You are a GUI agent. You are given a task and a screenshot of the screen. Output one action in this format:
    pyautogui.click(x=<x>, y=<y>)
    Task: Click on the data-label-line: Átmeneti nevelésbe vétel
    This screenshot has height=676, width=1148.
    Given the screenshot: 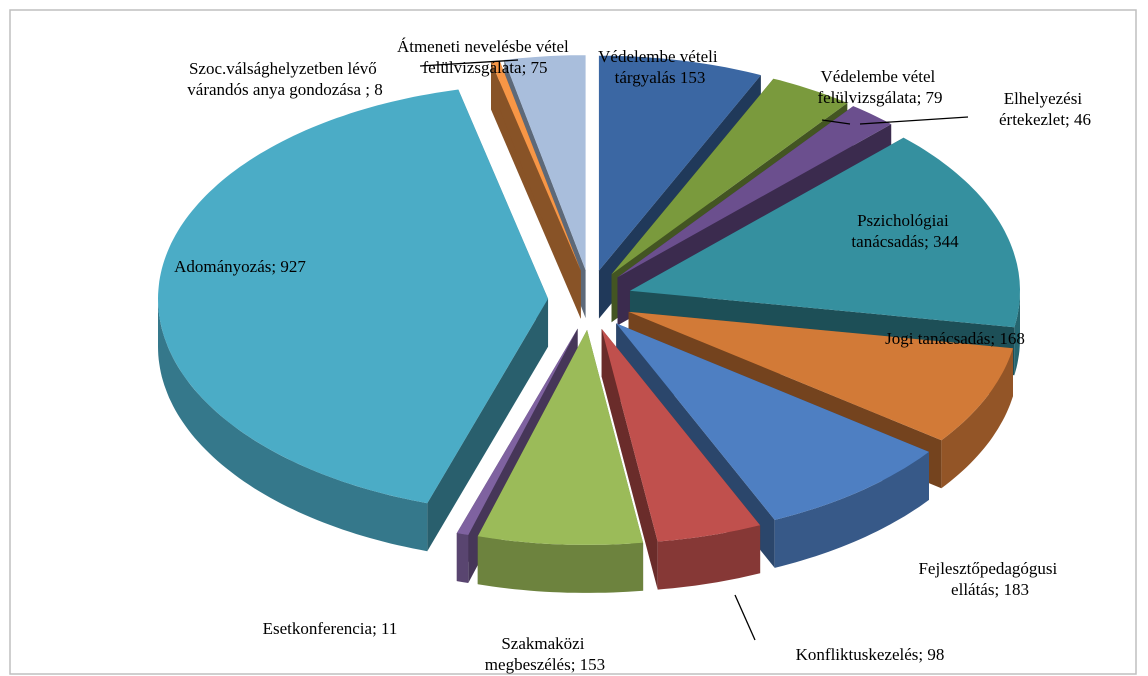 What is the action you would take?
    pyautogui.click(x=485, y=46)
    